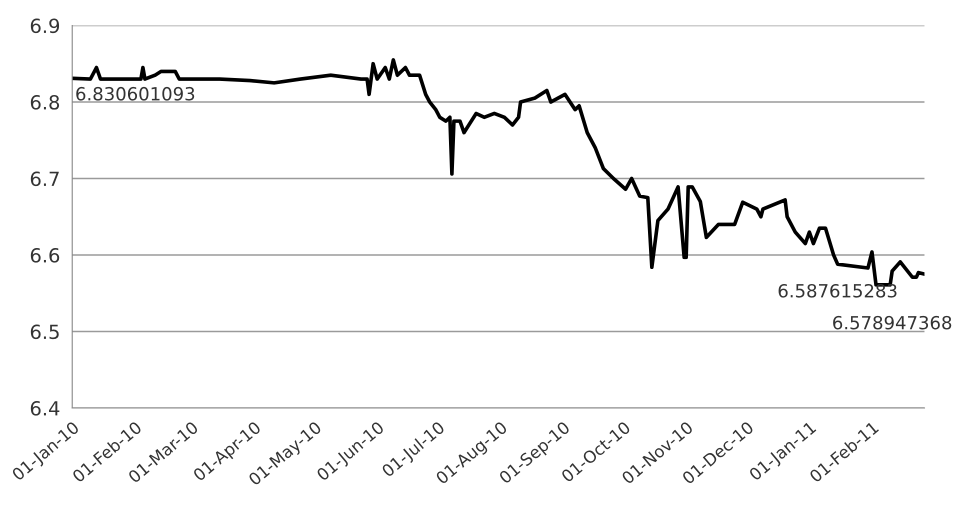 Image resolution: width=963 pixels, height=510 pixels. I want to click on y-tick-label: 6.7, so click(44, 178).